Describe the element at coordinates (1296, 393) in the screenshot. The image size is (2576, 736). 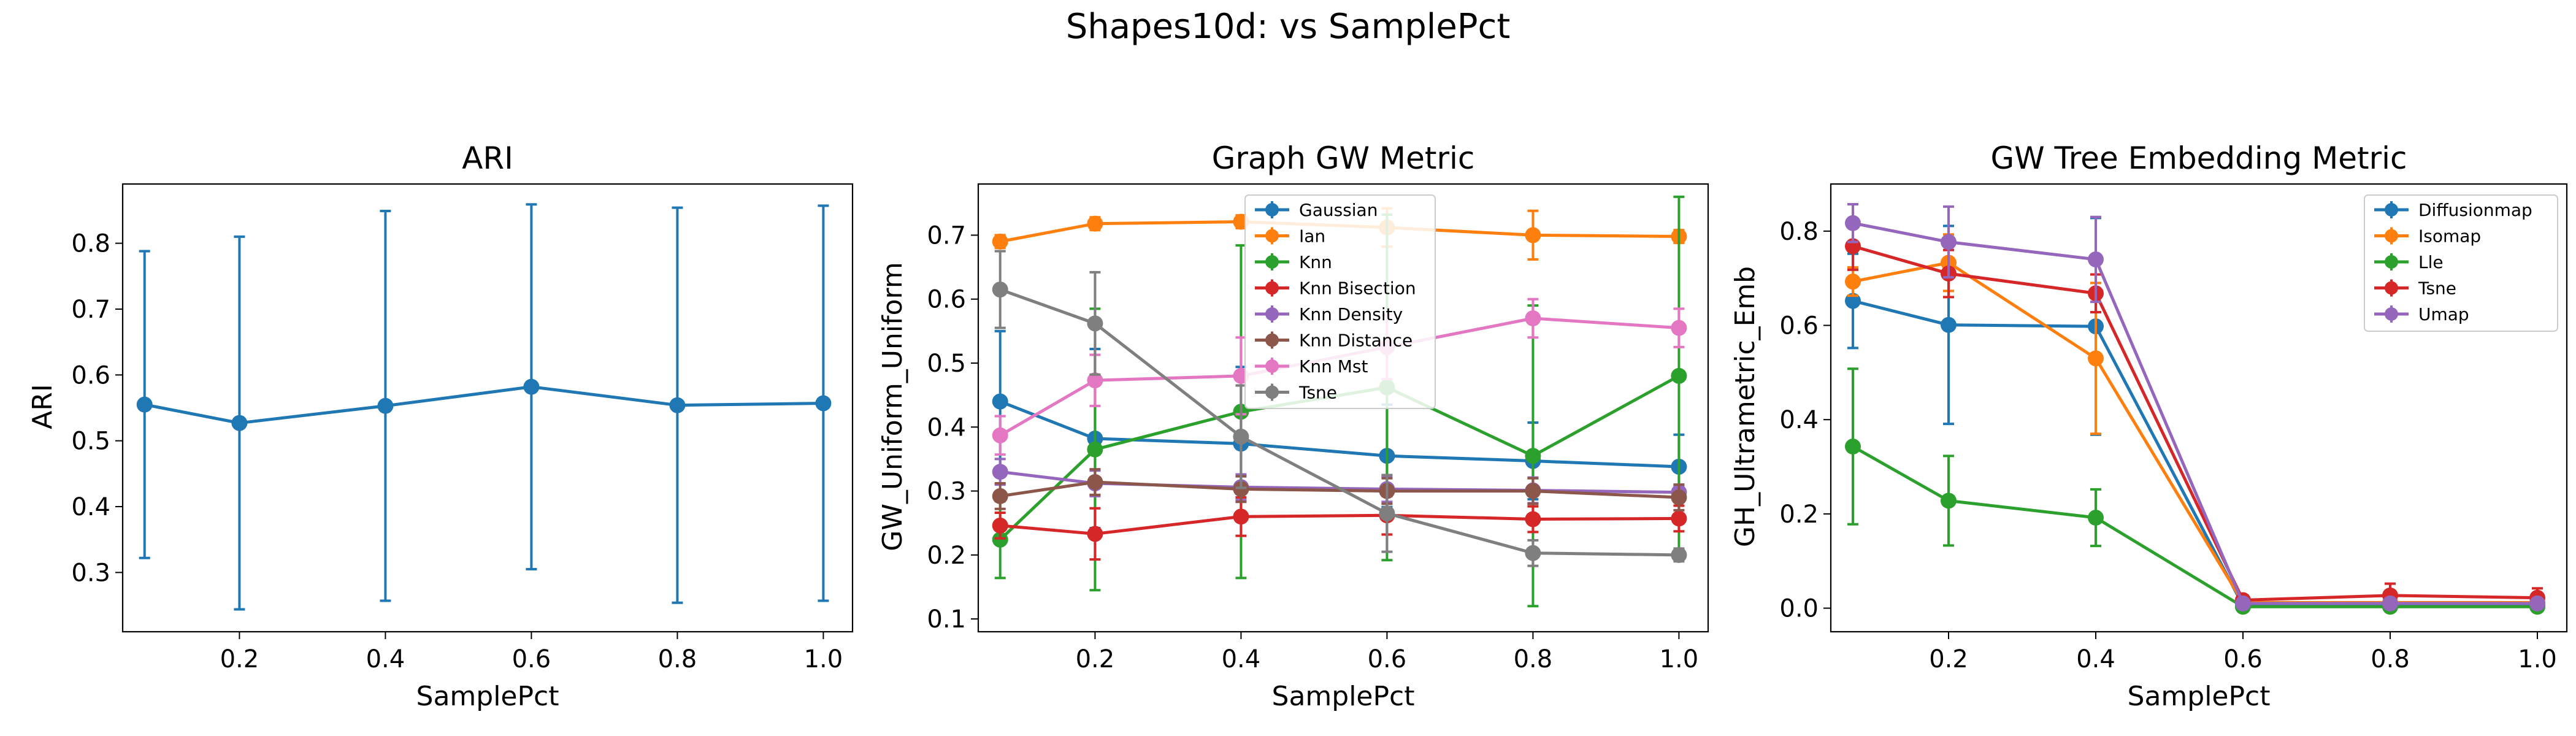
I see `legend-item: Tsne` at that location.